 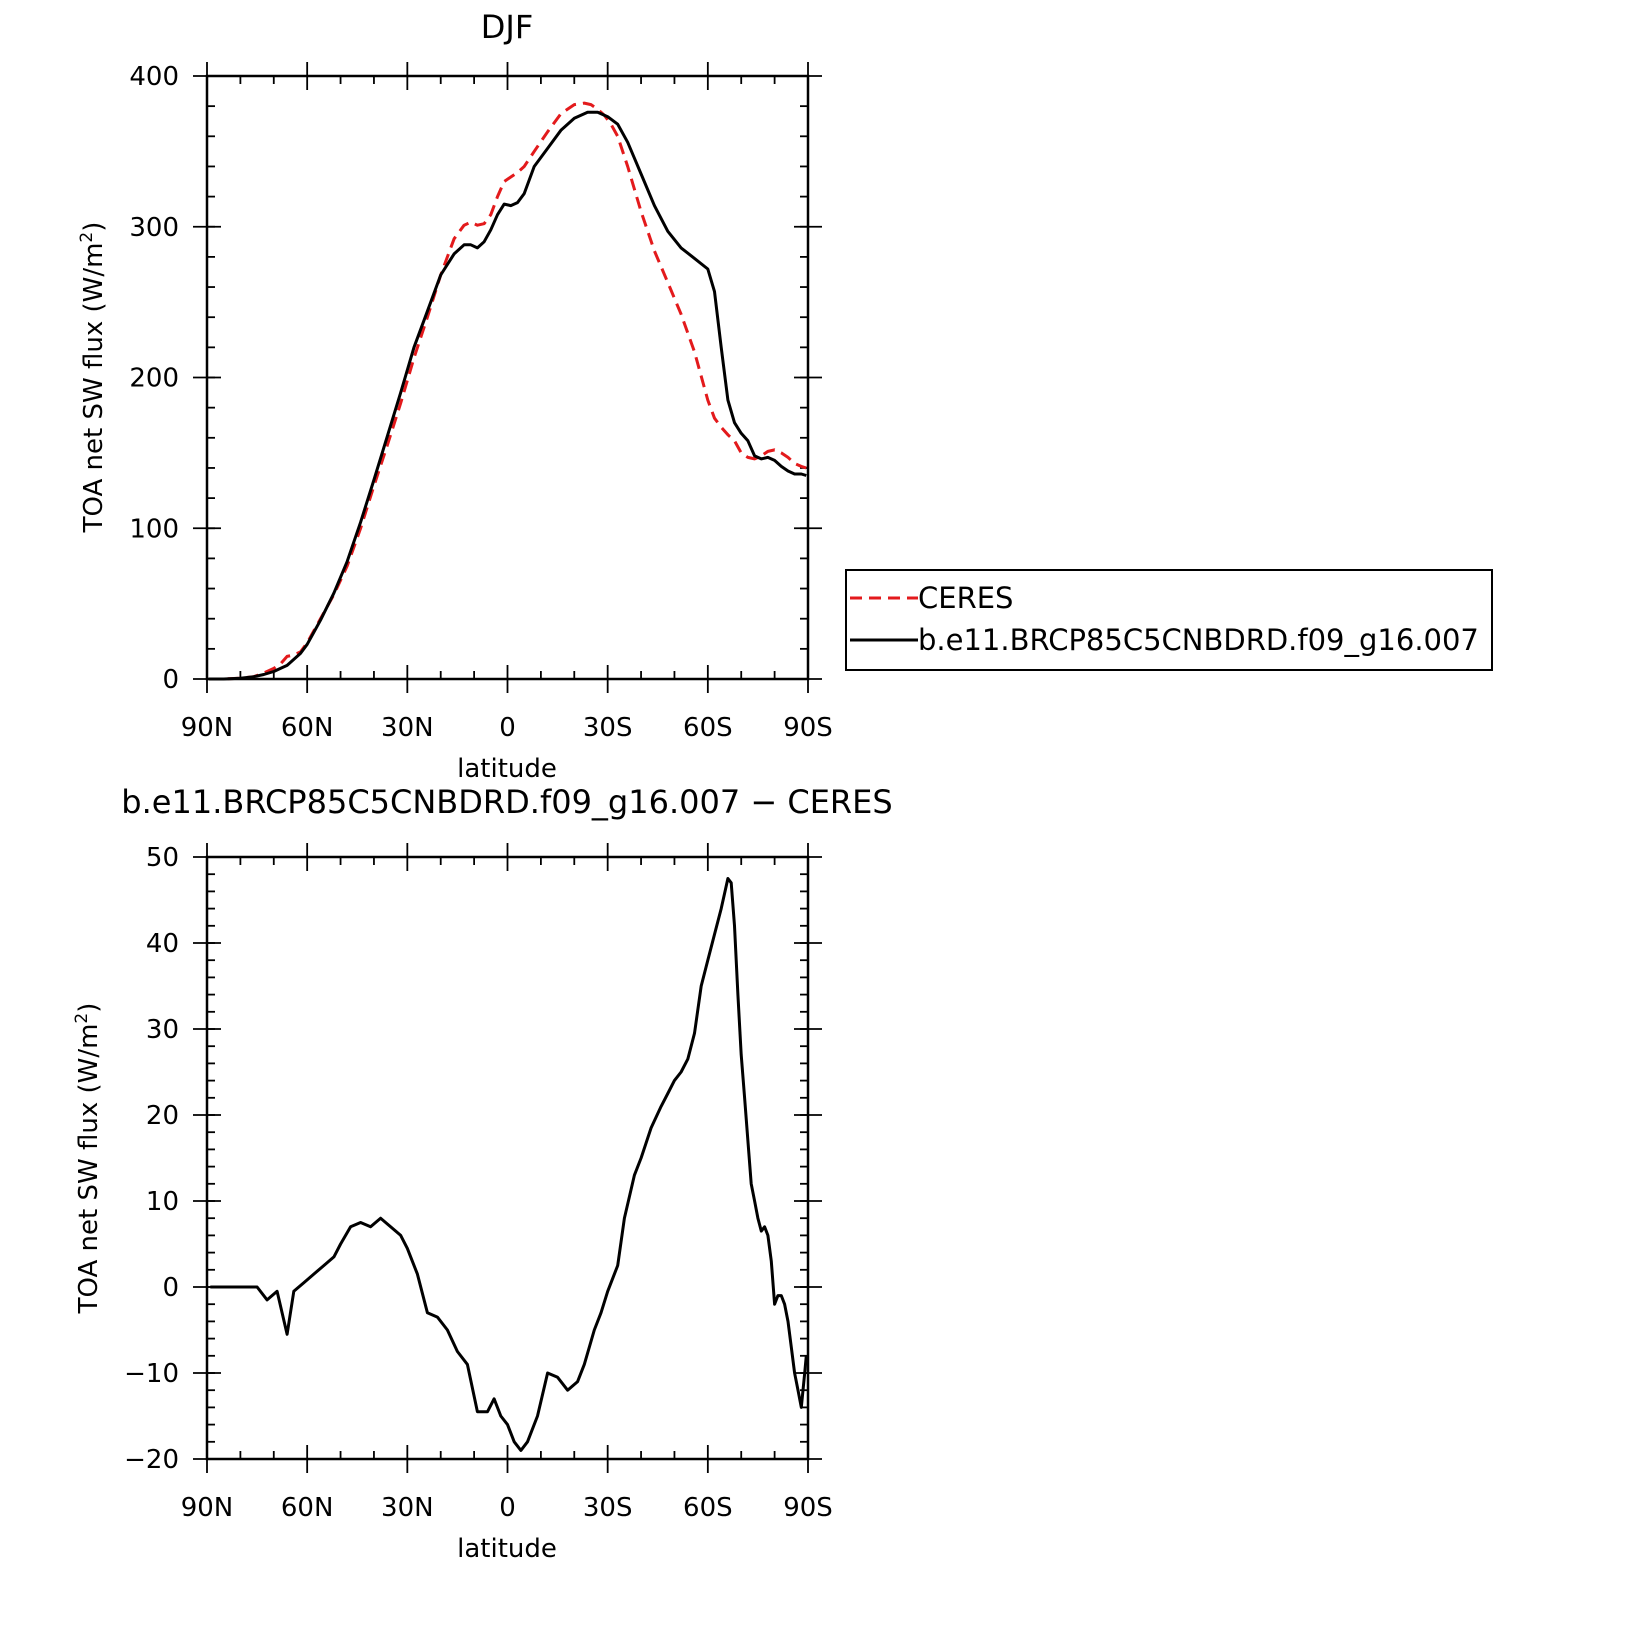 I want to click on bottom-y-tick-label: 20, so click(x=162, y=1116).